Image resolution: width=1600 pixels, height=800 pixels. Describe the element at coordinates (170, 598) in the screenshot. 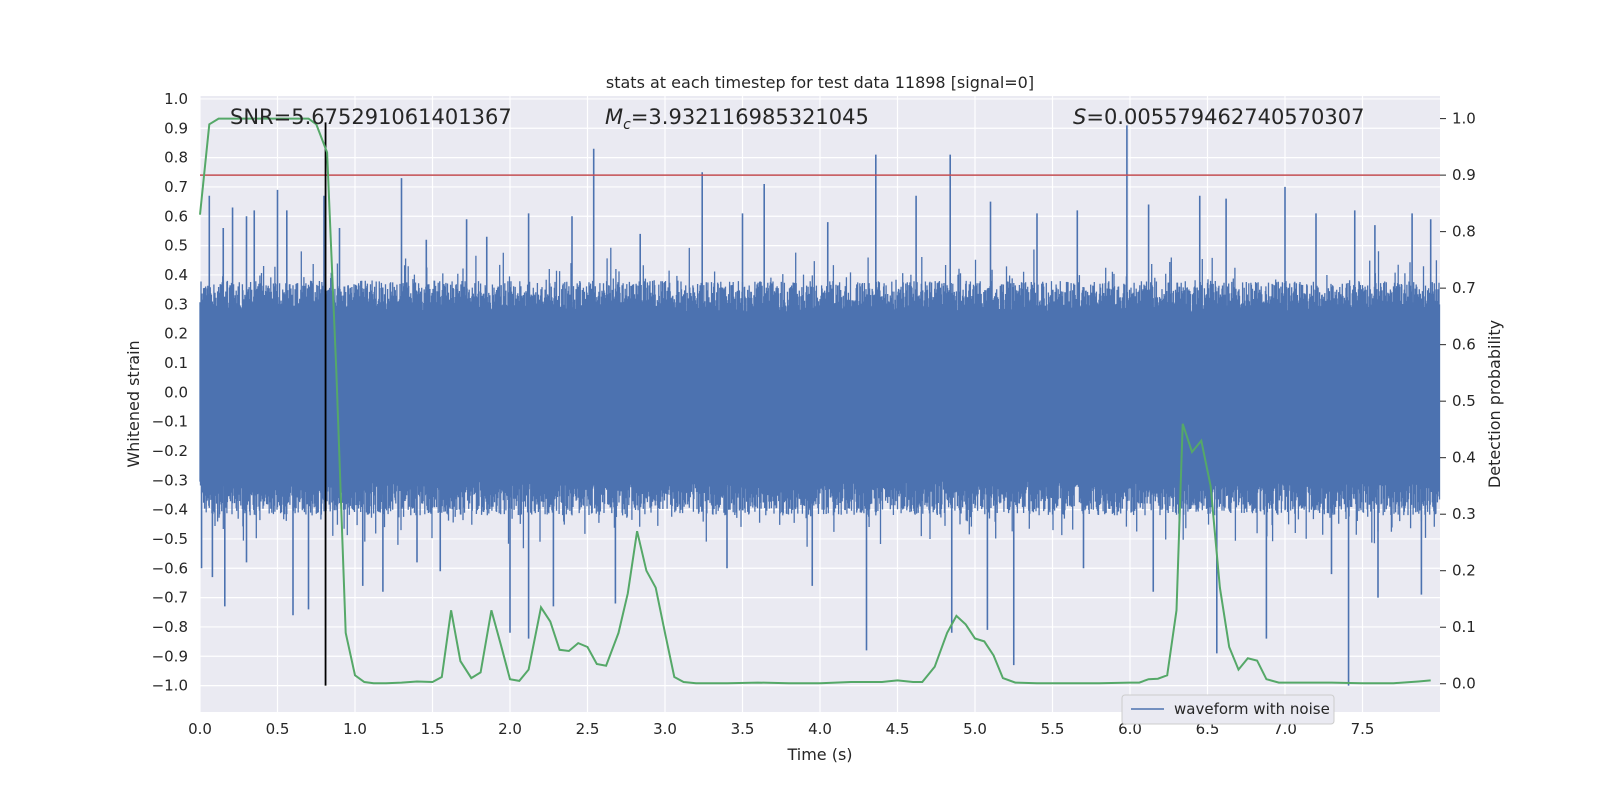

I see `y-left-tick-label: −0.7` at that location.